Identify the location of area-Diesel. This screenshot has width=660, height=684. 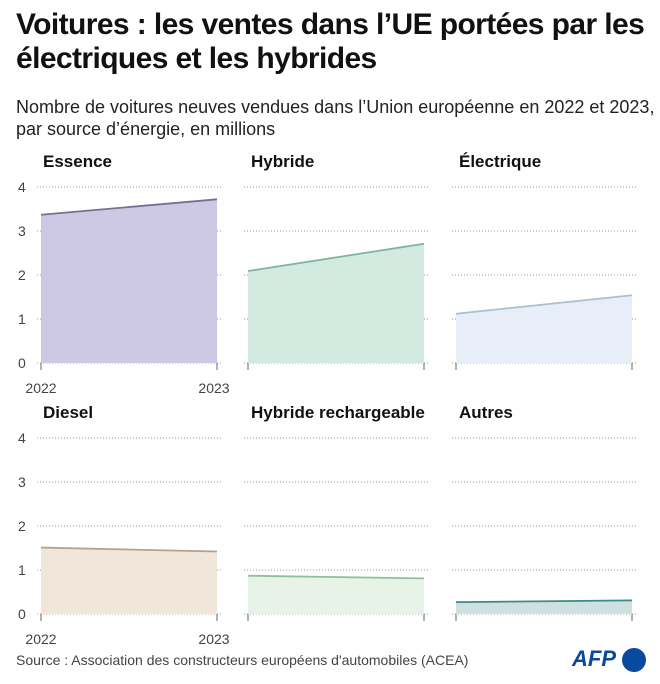
(129, 580).